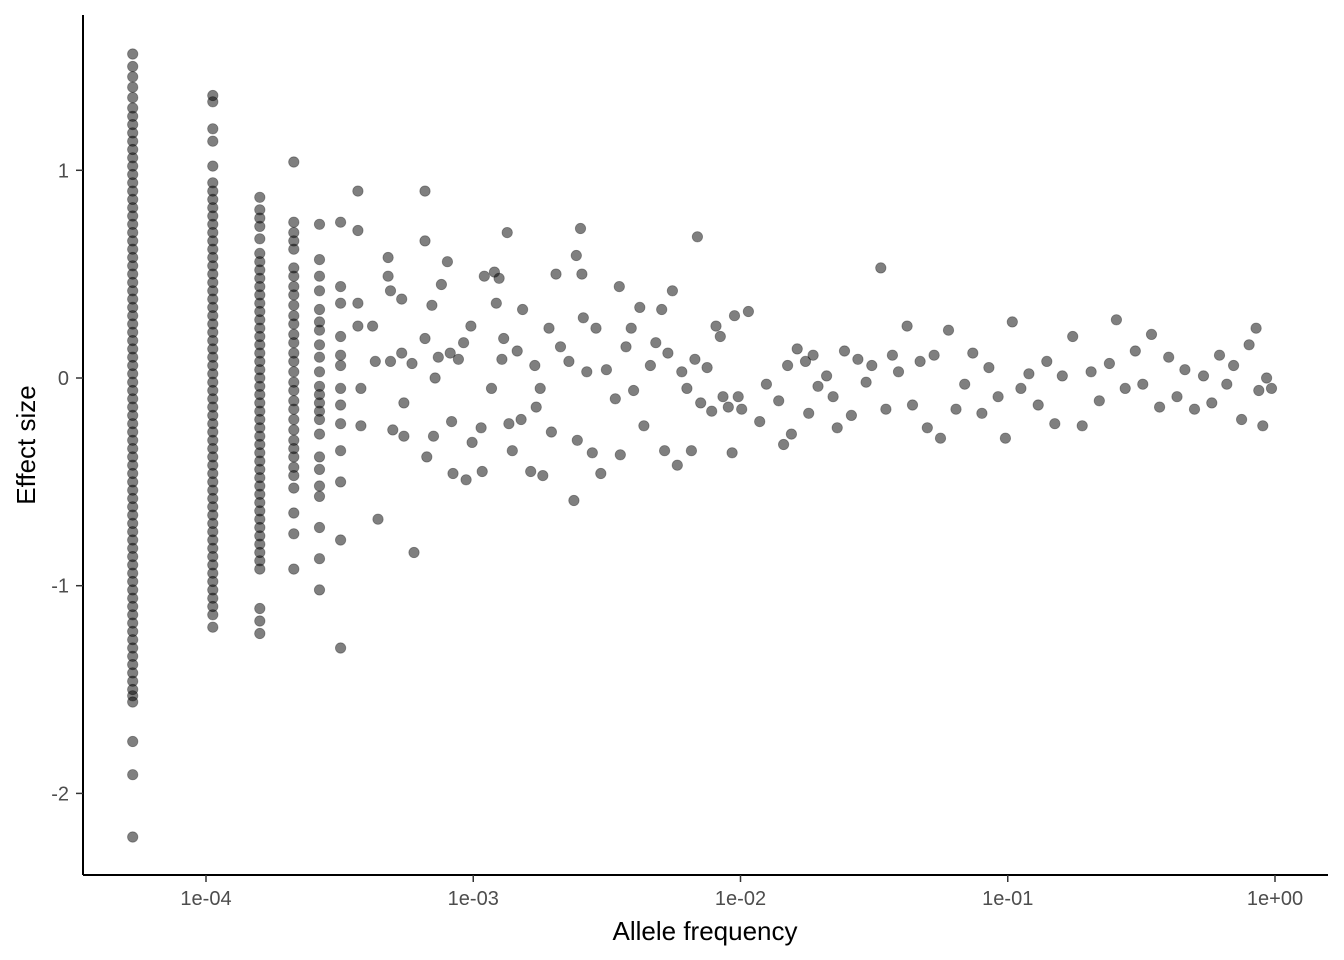  Describe the element at coordinates (740, 899) in the screenshot. I see `x-tick-label-2: 1e-02` at that location.